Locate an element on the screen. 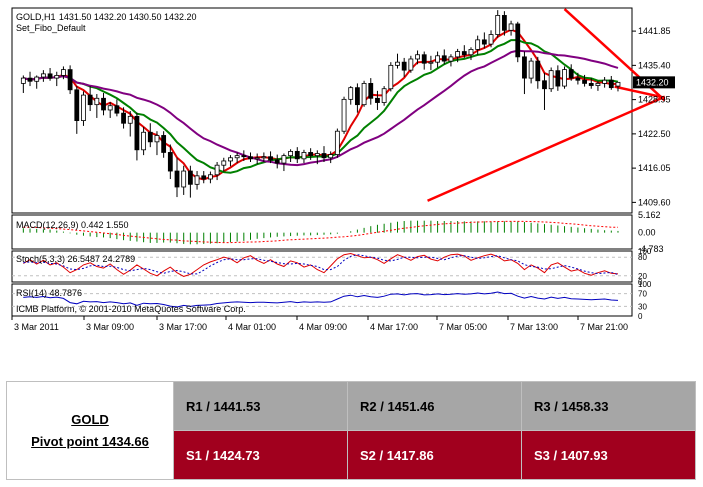 This screenshot has height=487, width=703. pivot-symbol-cell: GOLD Pivot point 1434.66 is located at coordinates (90, 430).